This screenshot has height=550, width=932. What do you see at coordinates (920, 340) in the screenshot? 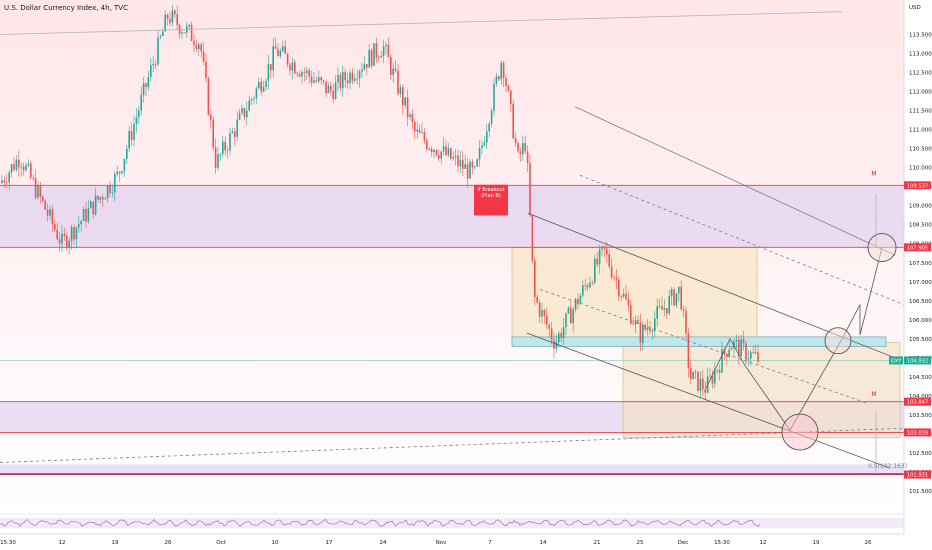
I see `y-tick-label: 105.500` at bounding box center [920, 340].